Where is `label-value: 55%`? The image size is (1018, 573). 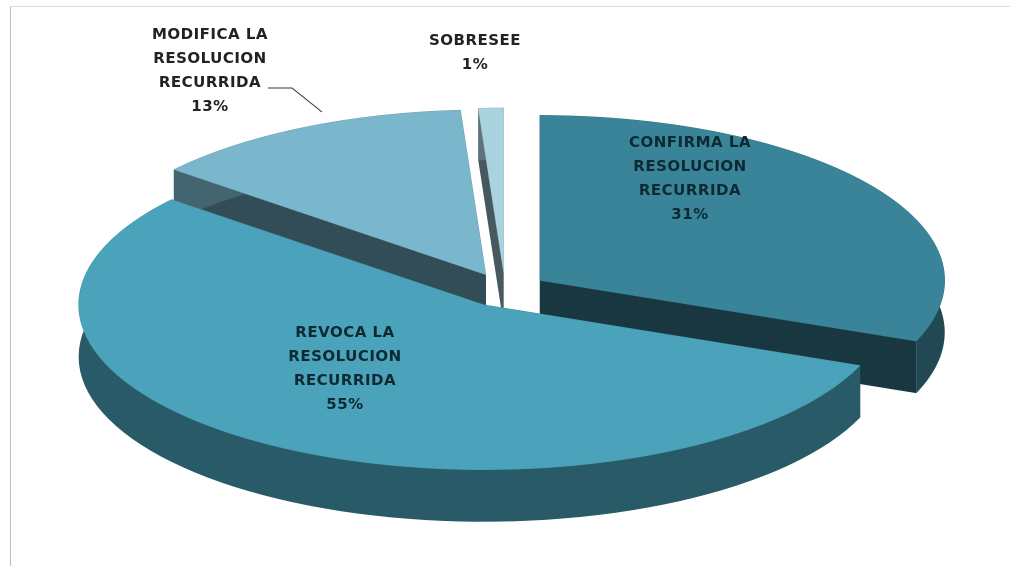 label-value: 55% is located at coordinates (345, 404).